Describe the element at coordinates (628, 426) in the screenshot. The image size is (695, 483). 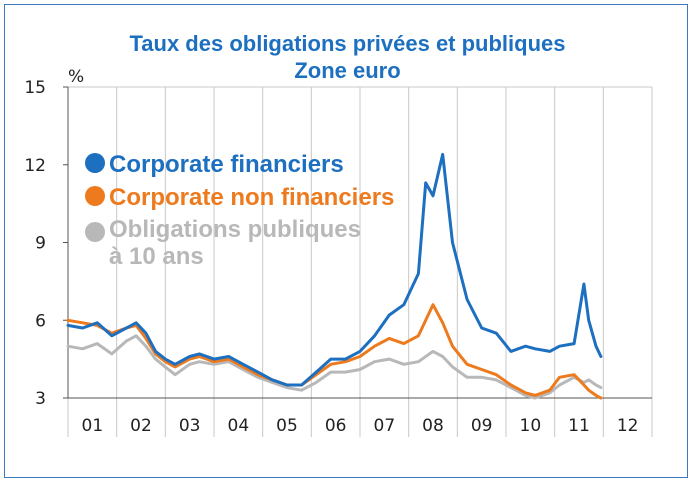
I see `x-tick-label: 12` at that location.